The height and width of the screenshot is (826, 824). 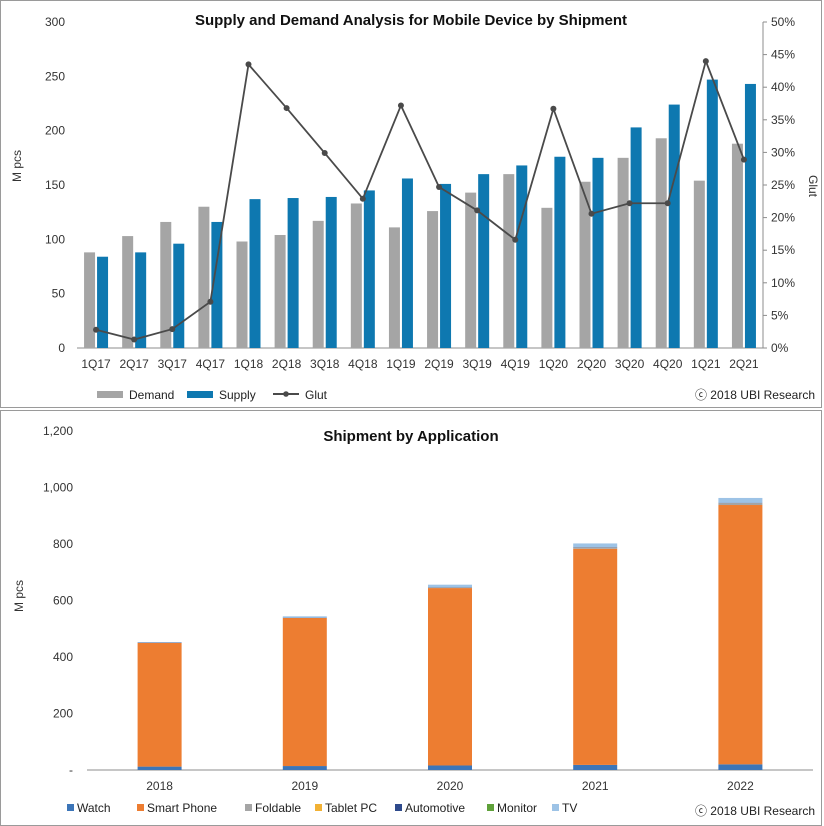 What do you see at coordinates (63, 601) in the screenshot?
I see `y-tick-label: 600` at bounding box center [63, 601].